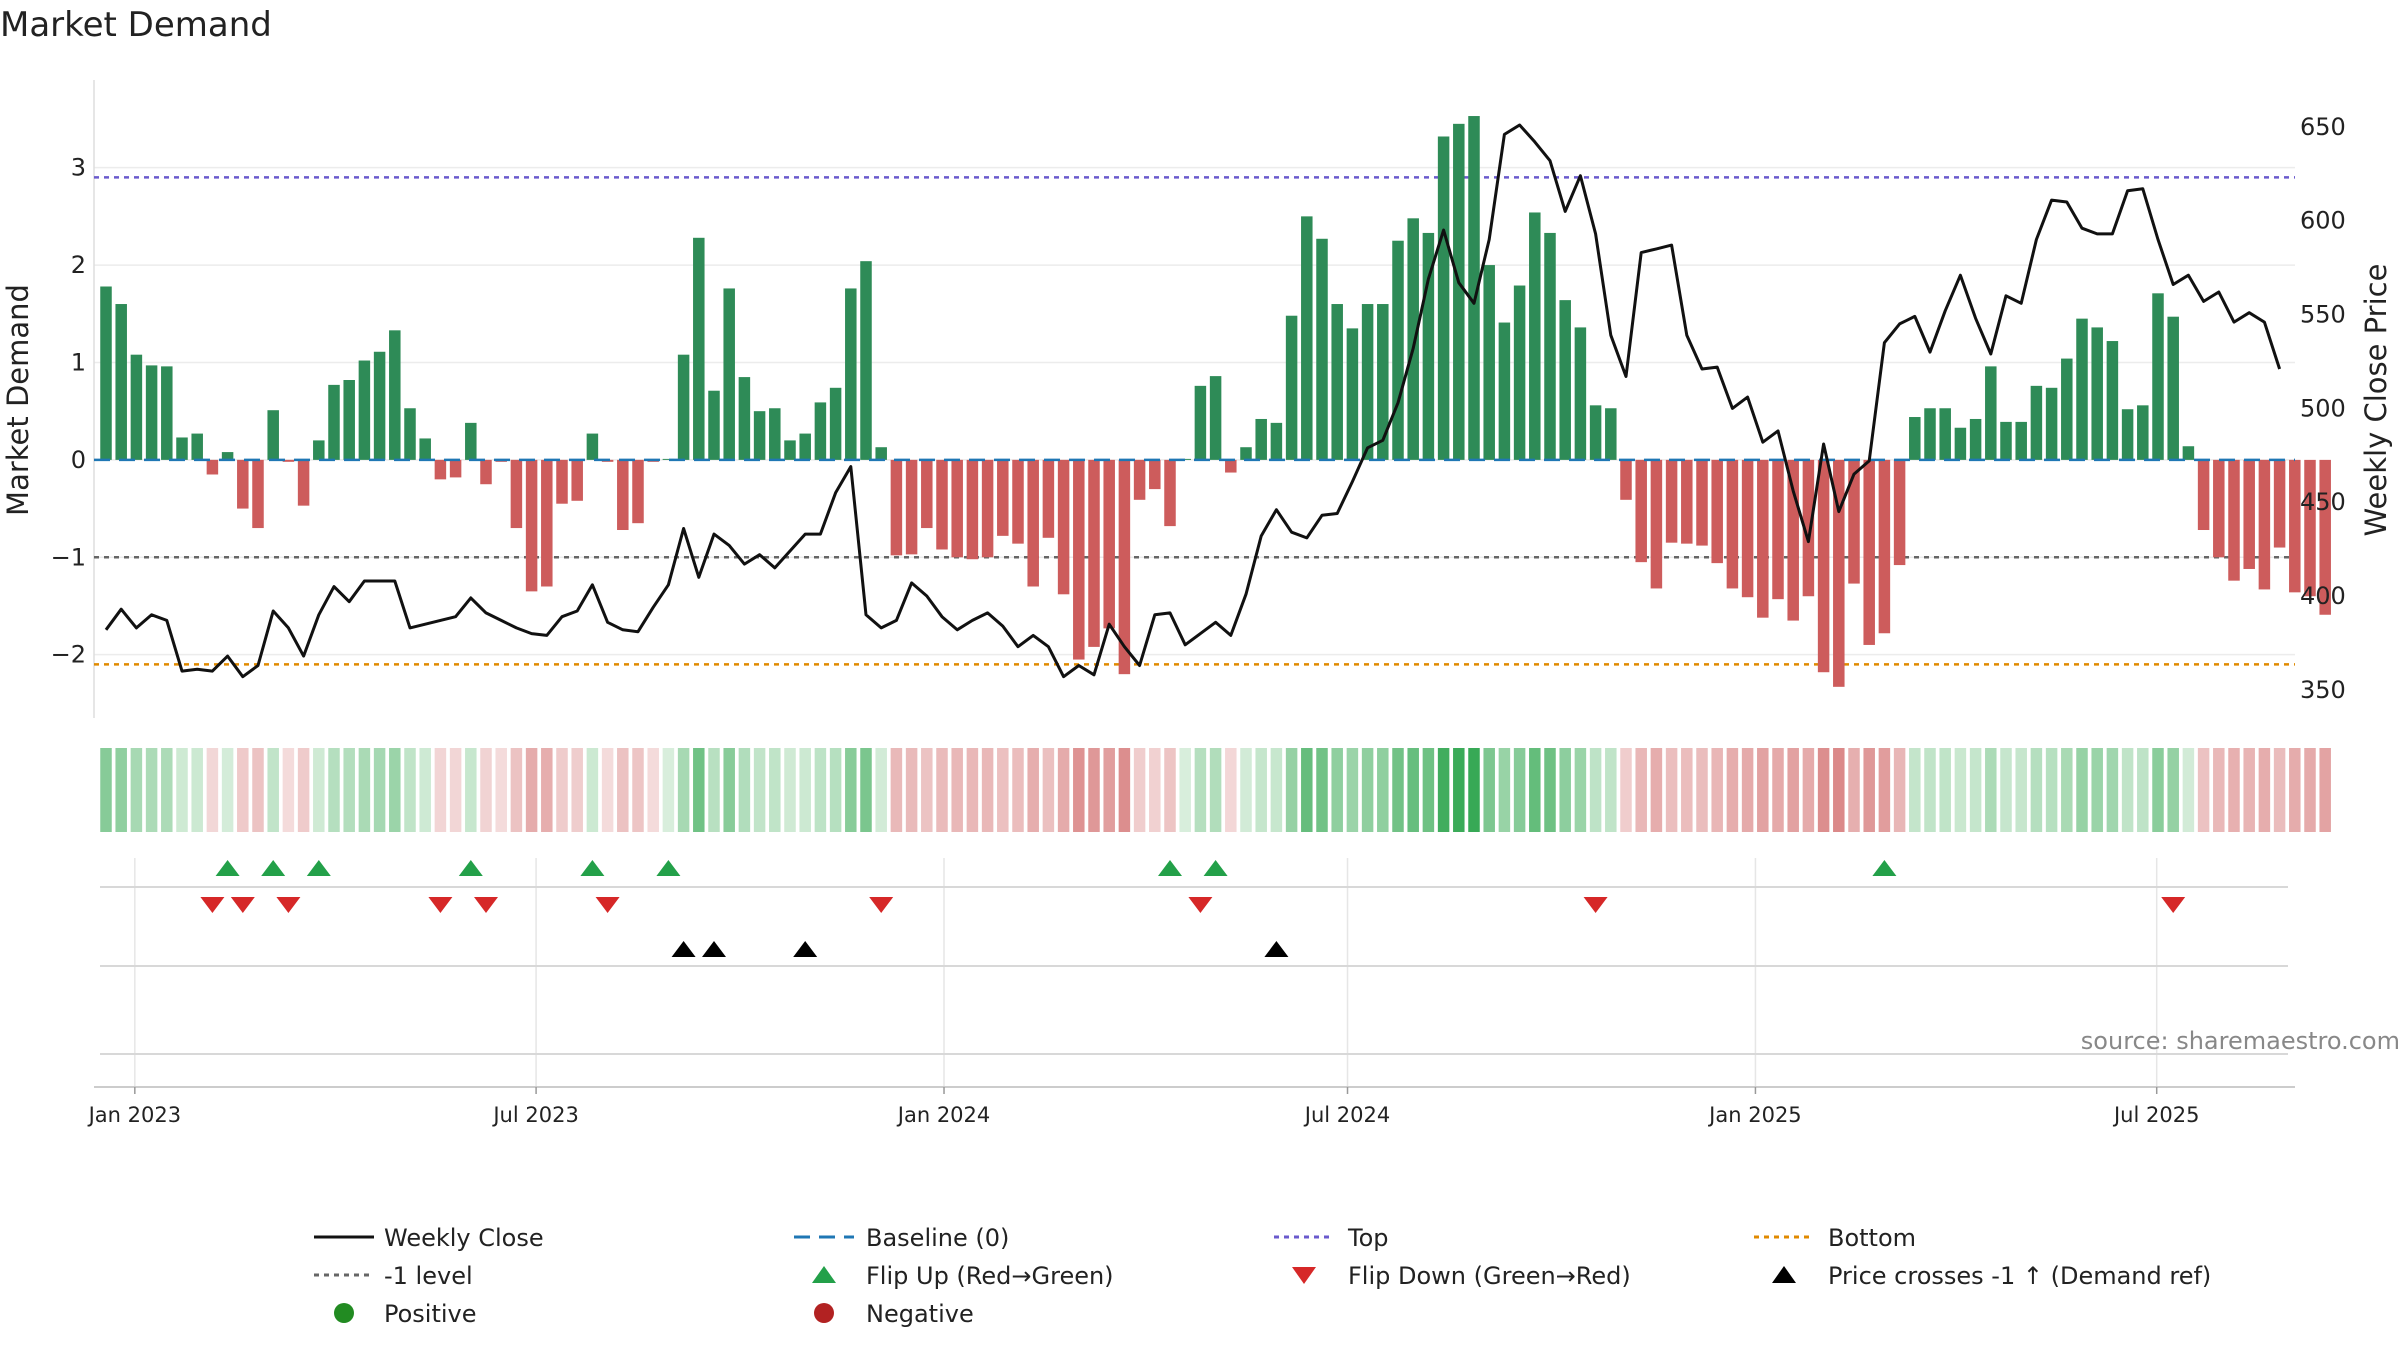 This screenshot has width=2400, height=1350. What do you see at coordinates (464, 1238) in the screenshot?
I see `legend-weekly-close-label: Weekly Close` at bounding box center [464, 1238].